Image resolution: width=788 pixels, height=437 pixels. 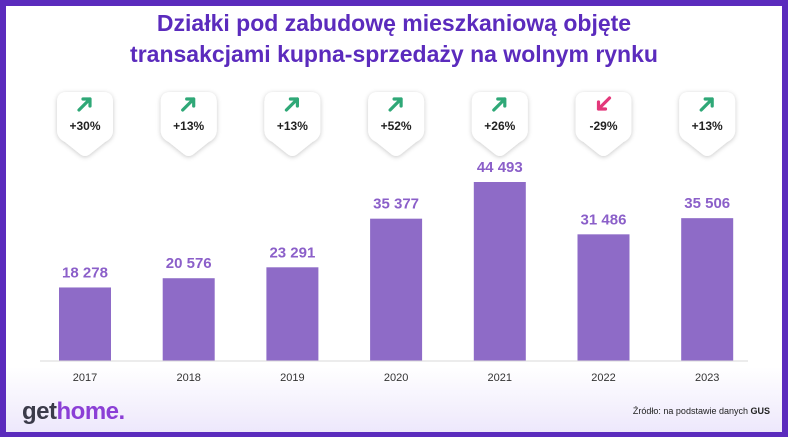 What do you see at coordinates (292, 252) in the screenshot?
I see `value-label-2019: 23 291` at bounding box center [292, 252].